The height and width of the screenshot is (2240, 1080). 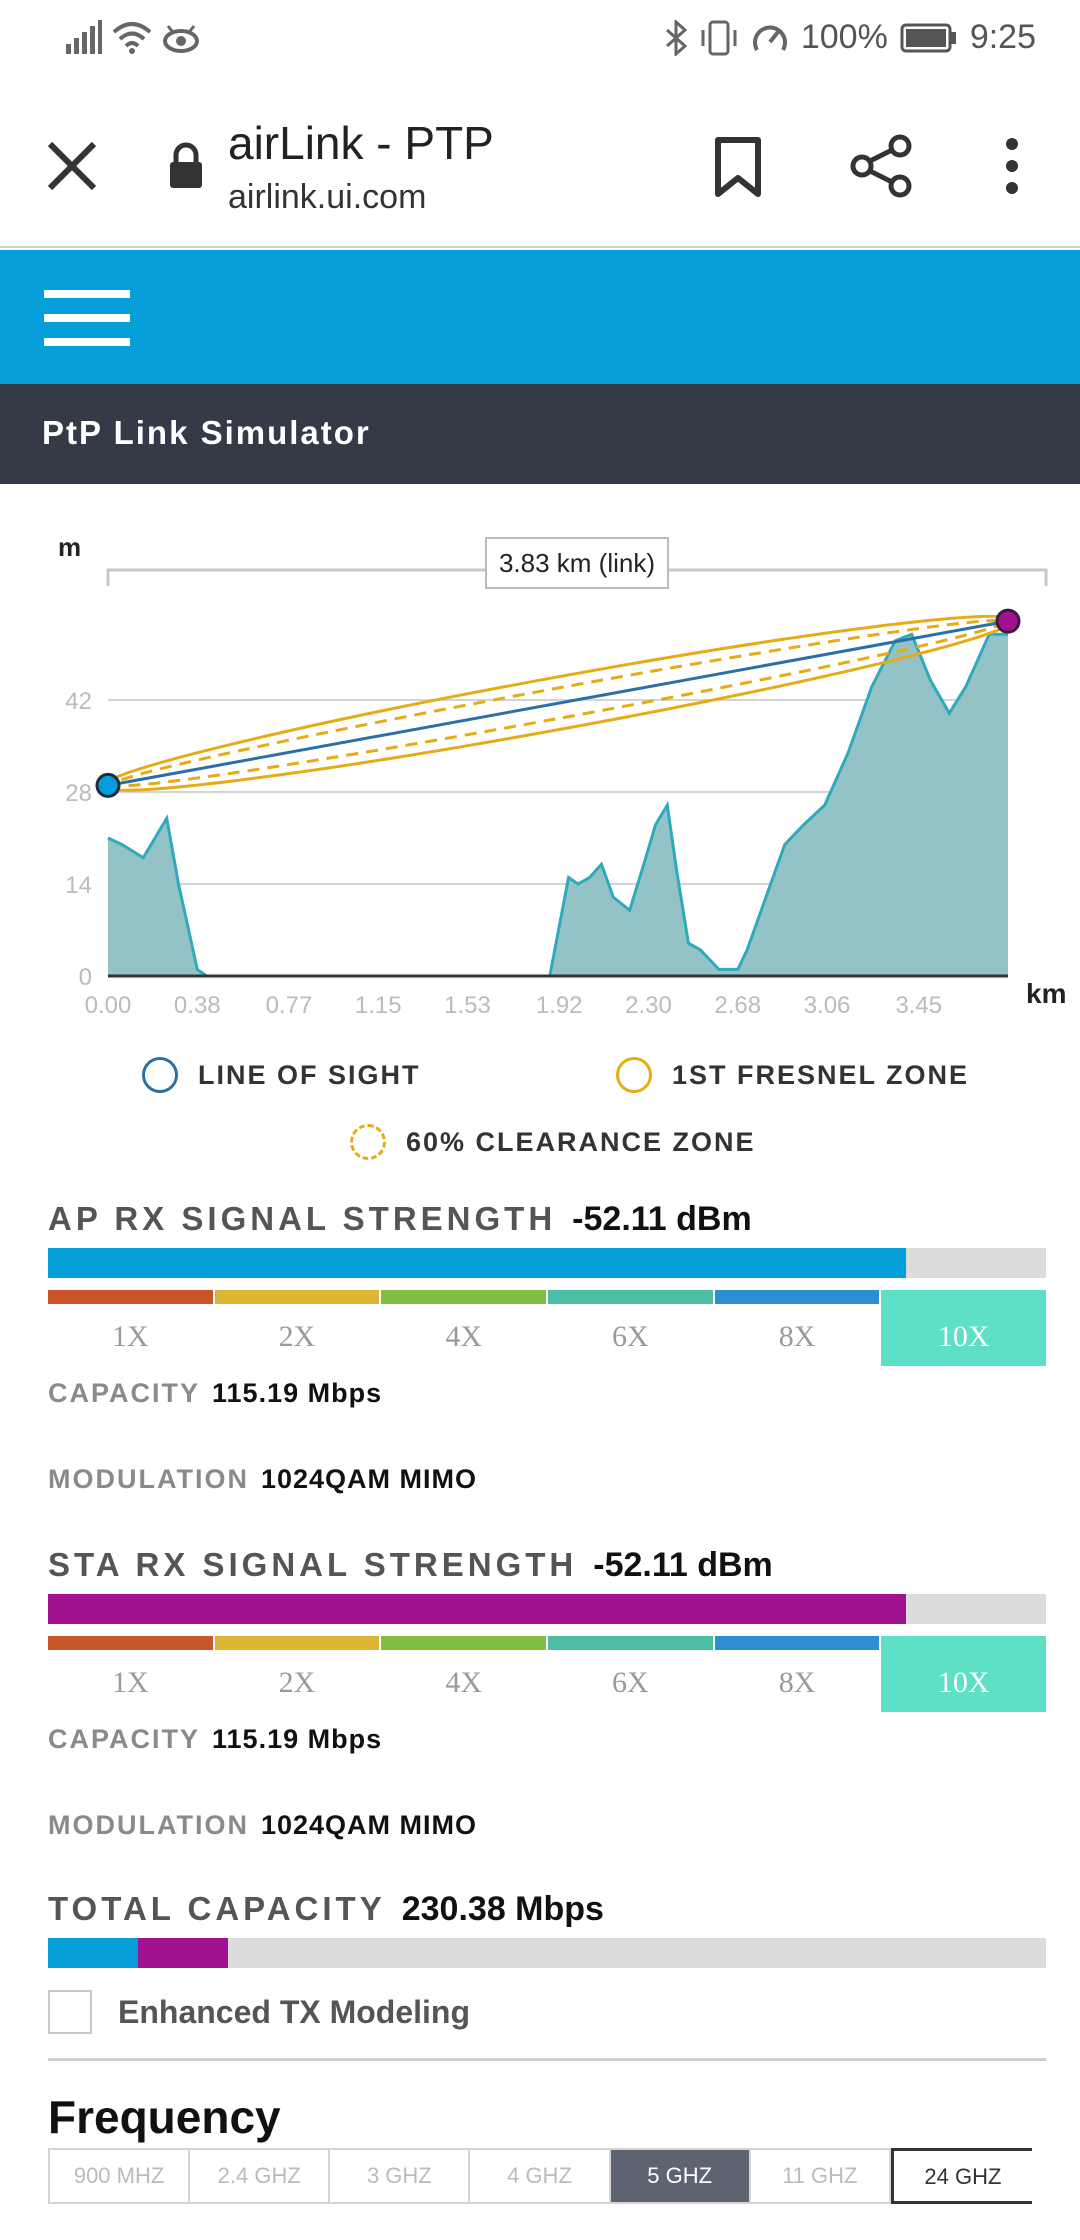 I want to click on x-tick-label: 2.68, so click(x=737, y=1005).